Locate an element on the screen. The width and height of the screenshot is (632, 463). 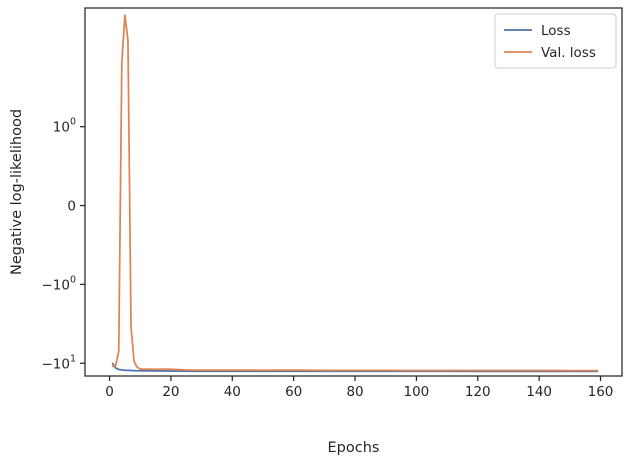
y-tick-base: 0 is located at coordinates (71, 207).